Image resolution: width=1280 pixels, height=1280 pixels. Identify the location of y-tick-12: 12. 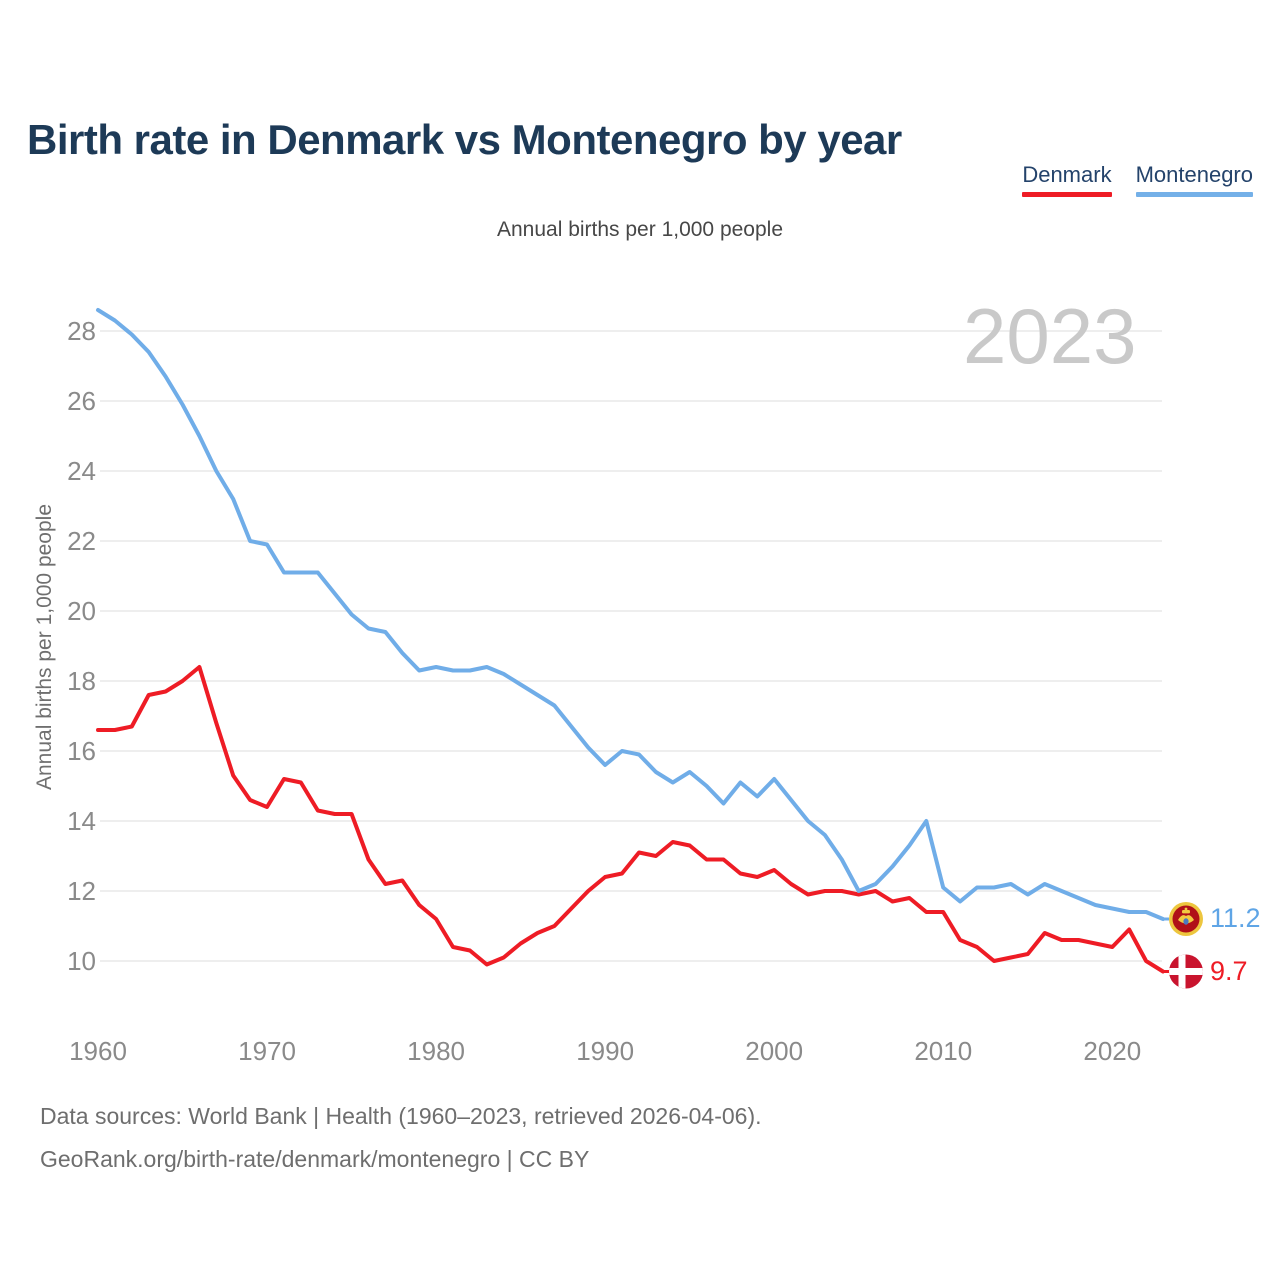
(81, 891).